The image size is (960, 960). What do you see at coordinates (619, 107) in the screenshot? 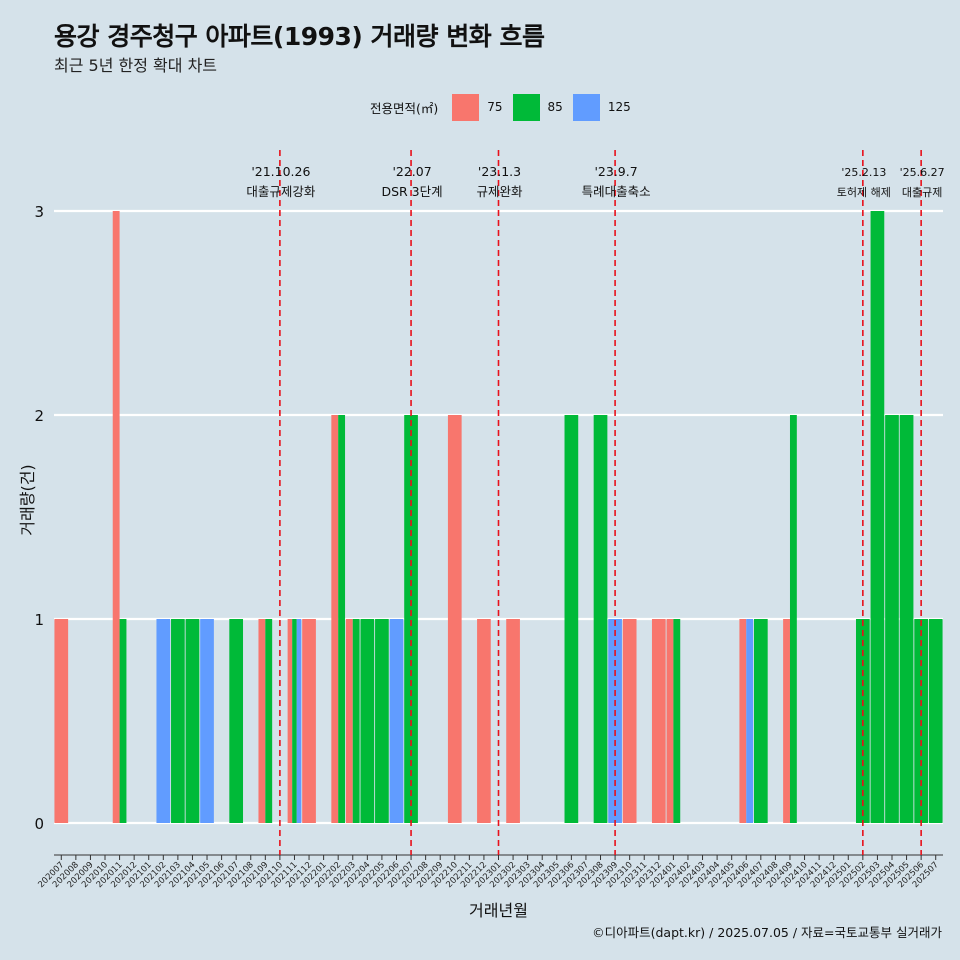
I see `legend-label-125: 125` at bounding box center [619, 107].